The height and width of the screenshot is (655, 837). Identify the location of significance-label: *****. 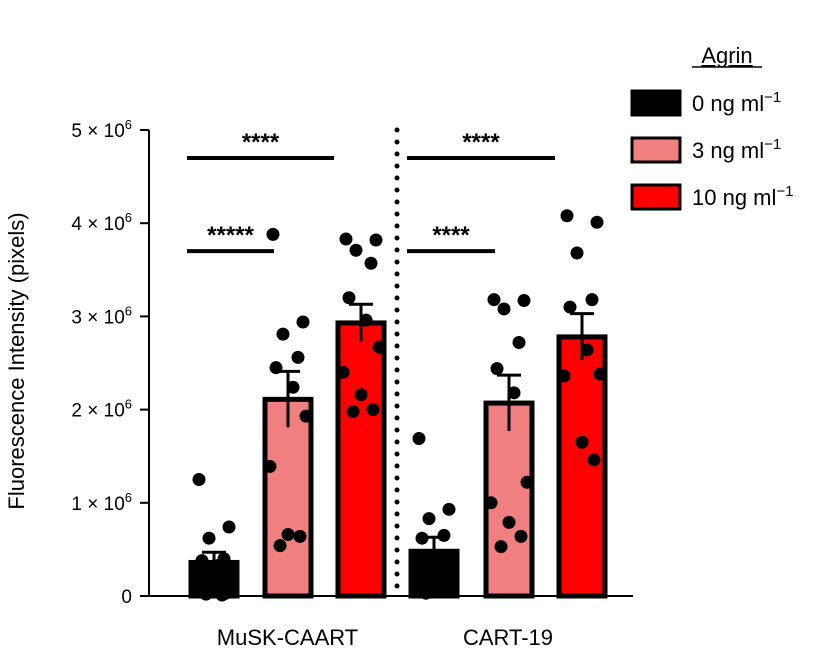
(230, 235).